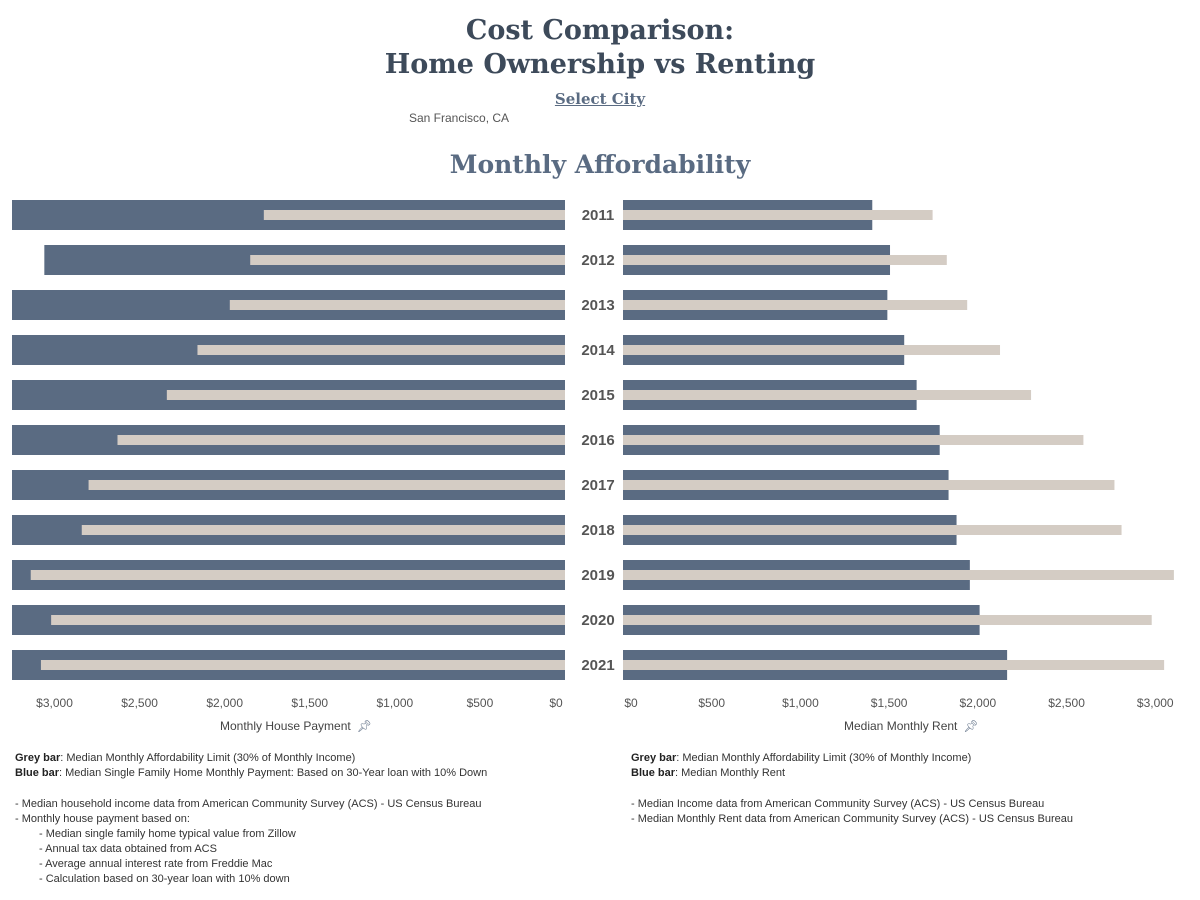 The width and height of the screenshot is (1200, 900). What do you see at coordinates (102, 819) in the screenshot?
I see `note-line: - Monthly house payment based on:` at bounding box center [102, 819].